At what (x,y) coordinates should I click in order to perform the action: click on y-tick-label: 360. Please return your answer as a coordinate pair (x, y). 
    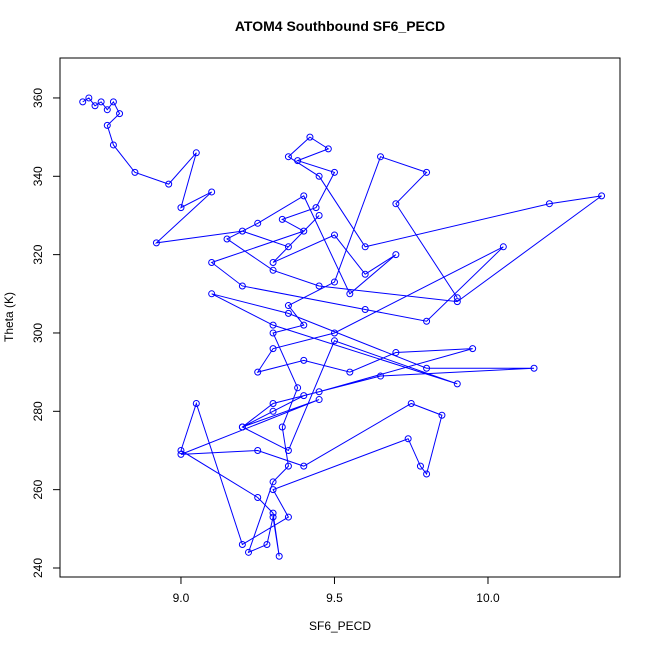
    Looking at the image, I should click on (38, 98).